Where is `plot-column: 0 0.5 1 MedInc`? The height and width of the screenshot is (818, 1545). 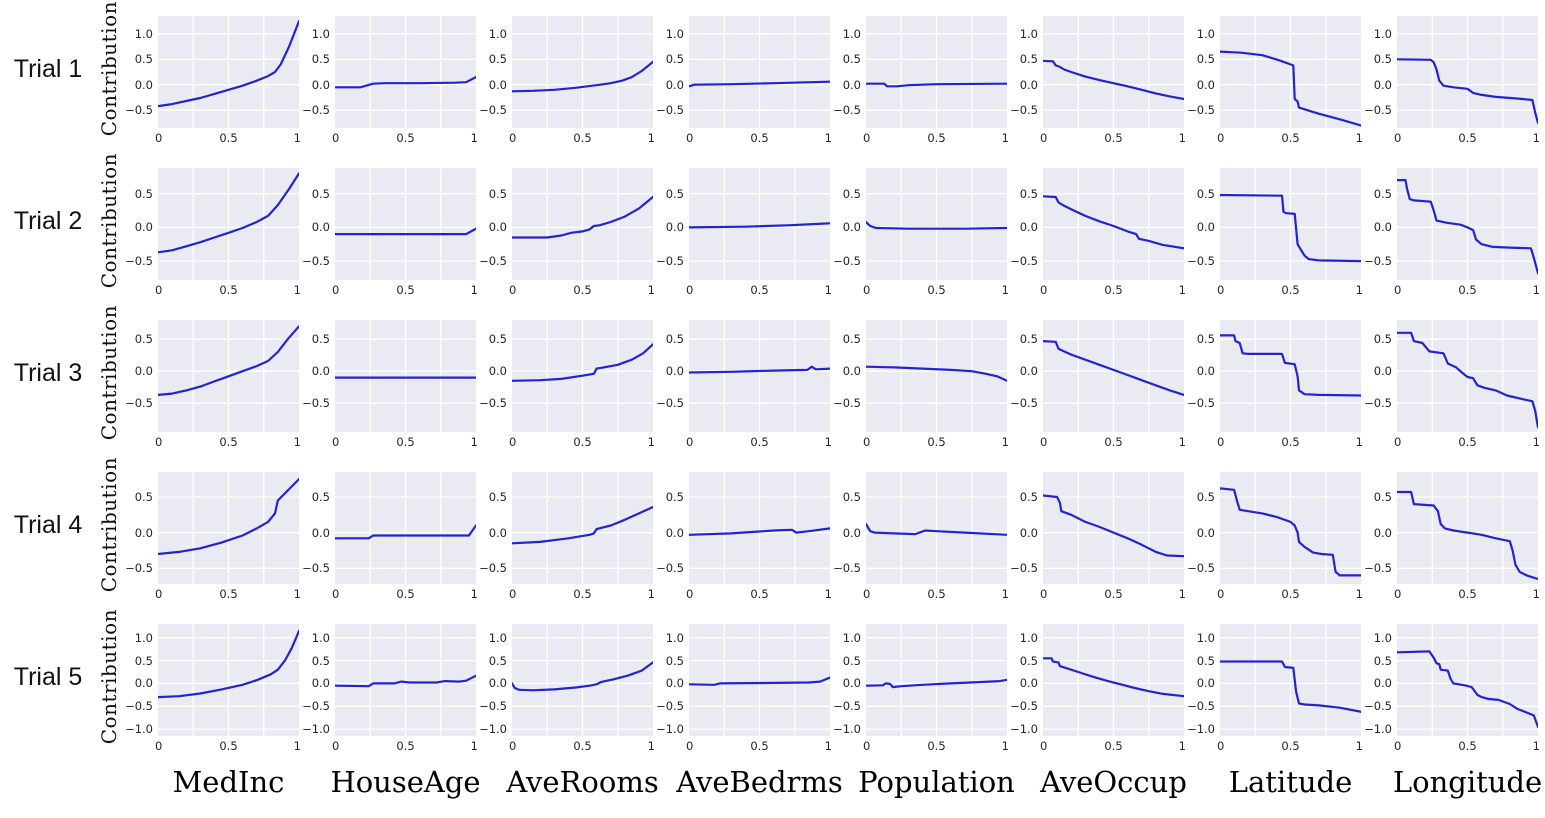 plot-column: 0 0.5 1 MedInc is located at coordinates (228, 716).